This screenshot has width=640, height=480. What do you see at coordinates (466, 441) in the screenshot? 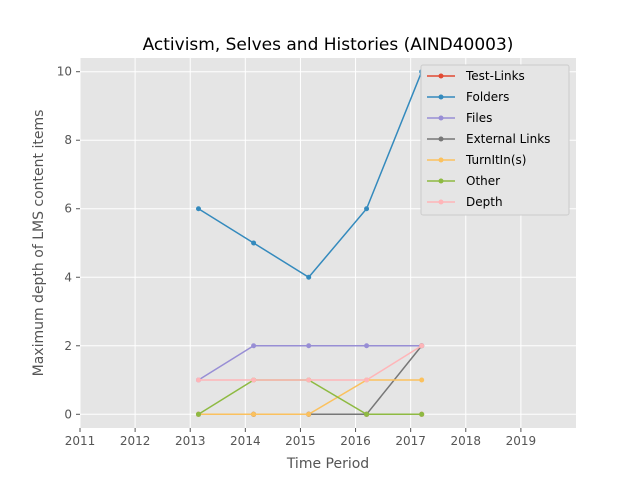
I see `x-tick-label: 2018` at bounding box center [466, 441].